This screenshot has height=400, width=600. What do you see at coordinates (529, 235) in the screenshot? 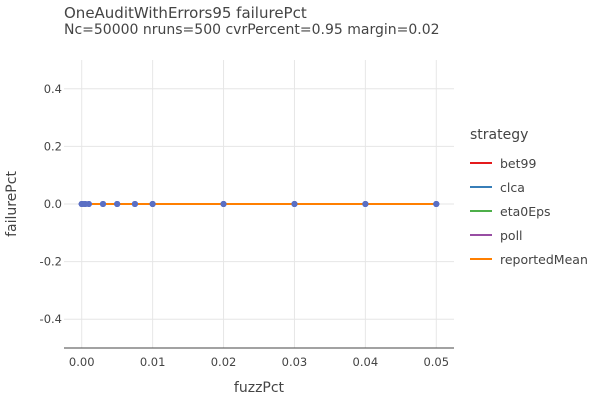
I see `legend-item-poll: poll` at bounding box center [529, 235].